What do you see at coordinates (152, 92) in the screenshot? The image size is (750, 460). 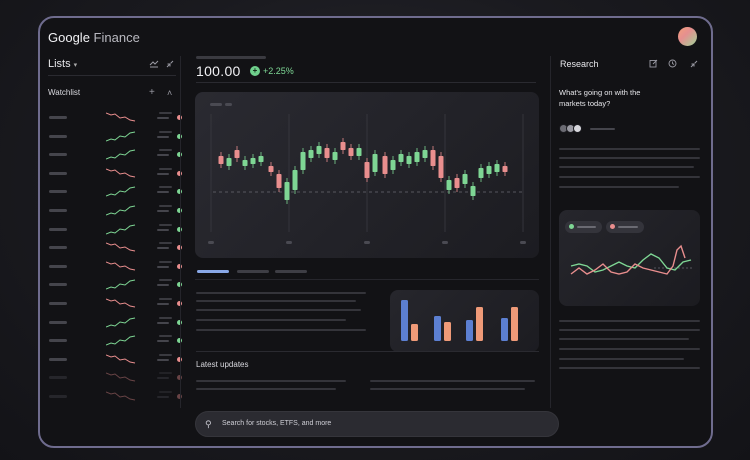 I see `add-icon: +` at bounding box center [152, 92].